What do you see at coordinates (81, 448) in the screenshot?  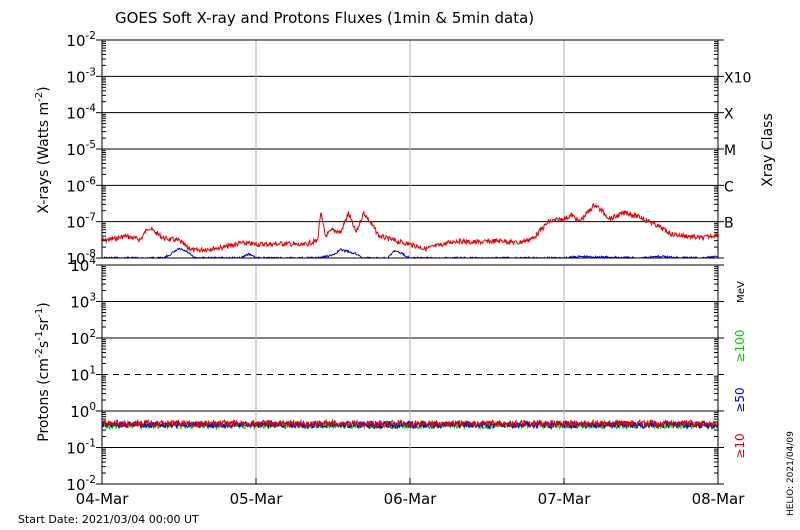 I see `proton-y-tick-label: 10⁻¹` at bounding box center [81, 448].